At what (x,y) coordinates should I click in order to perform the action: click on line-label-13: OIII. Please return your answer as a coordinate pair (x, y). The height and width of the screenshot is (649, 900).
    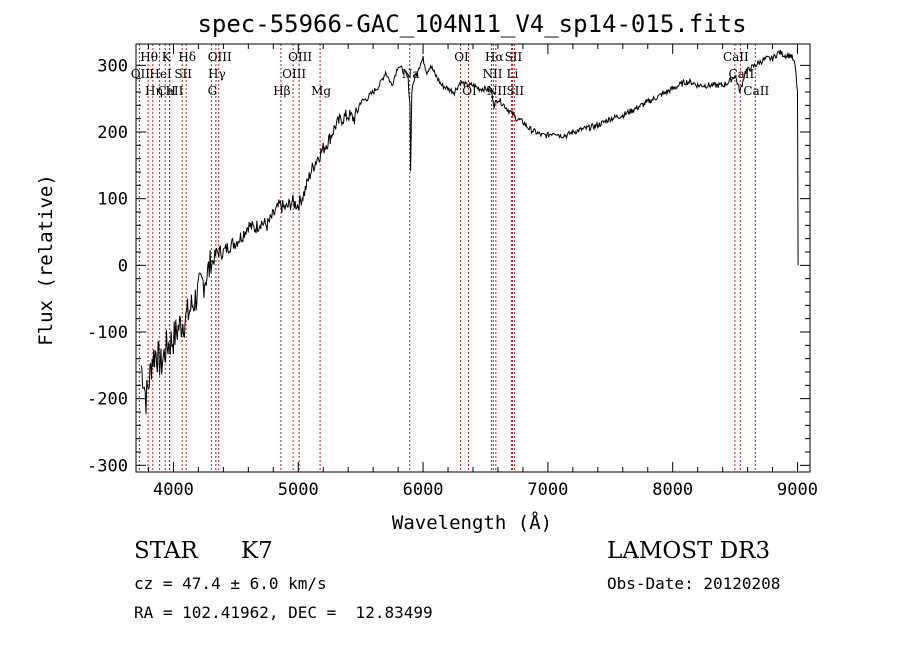
    Looking at the image, I should click on (294, 74).